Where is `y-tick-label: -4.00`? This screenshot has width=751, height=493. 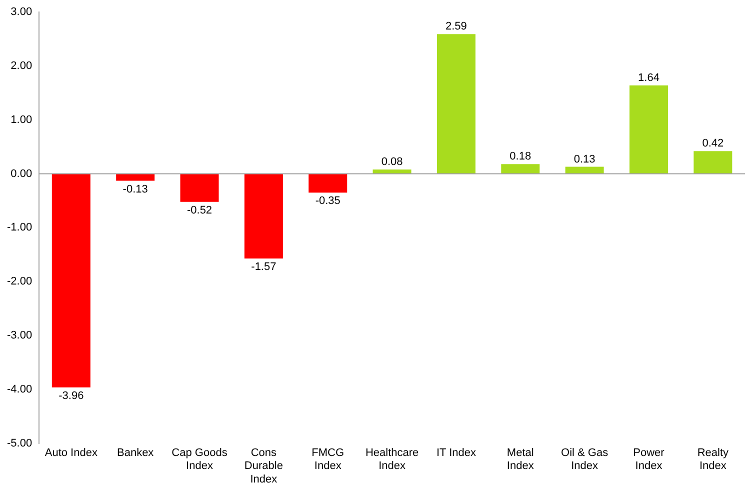 y-tick-label: -4.00 is located at coordinates (19, 390).